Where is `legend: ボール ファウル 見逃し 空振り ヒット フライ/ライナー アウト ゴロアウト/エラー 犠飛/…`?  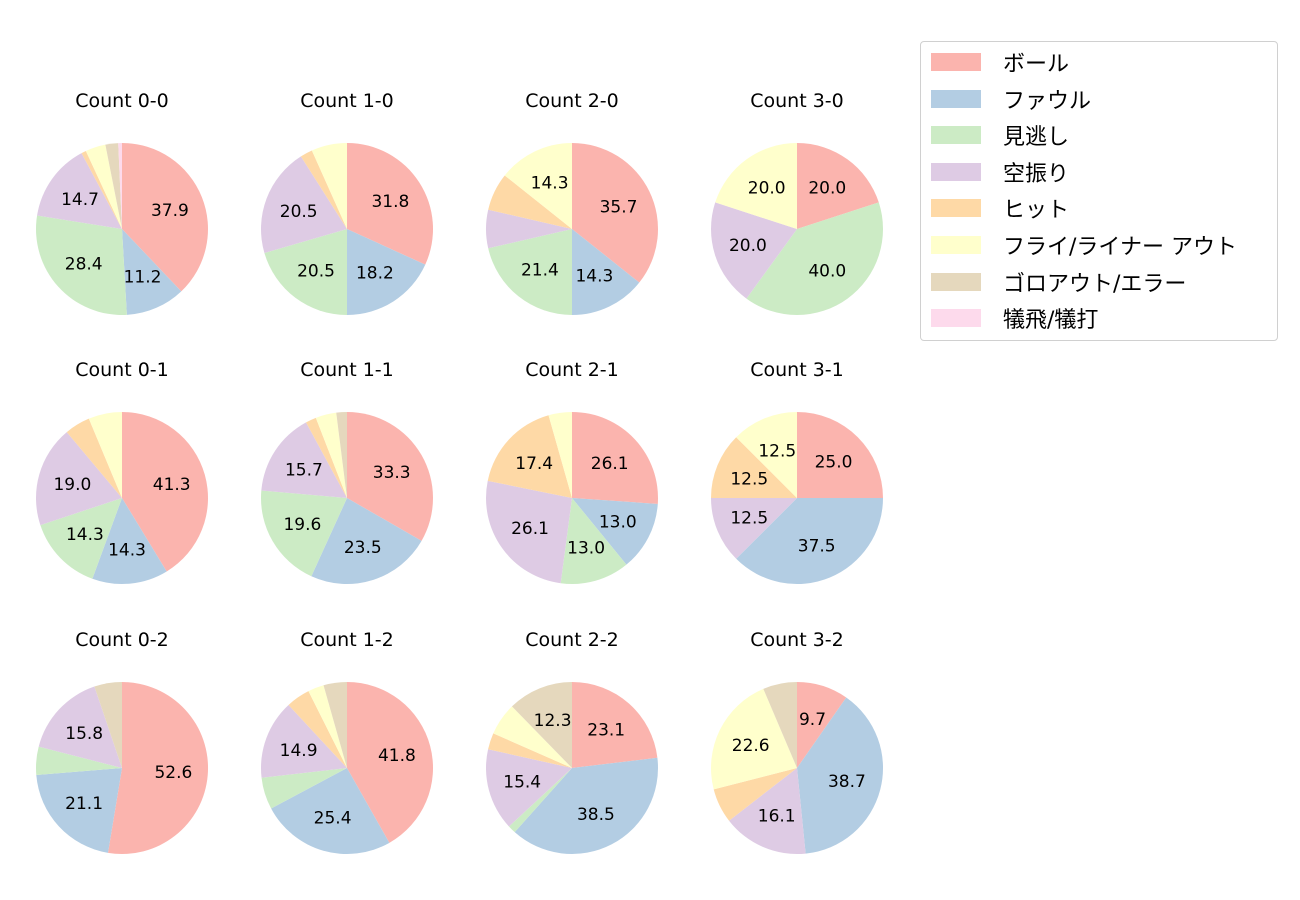
legend: ボール ファウル 見逃し 空振り ヒット フライ/ライナー アウト ゴロアウト/エラー 犠飛/… is located at coordinates (1099, 191).